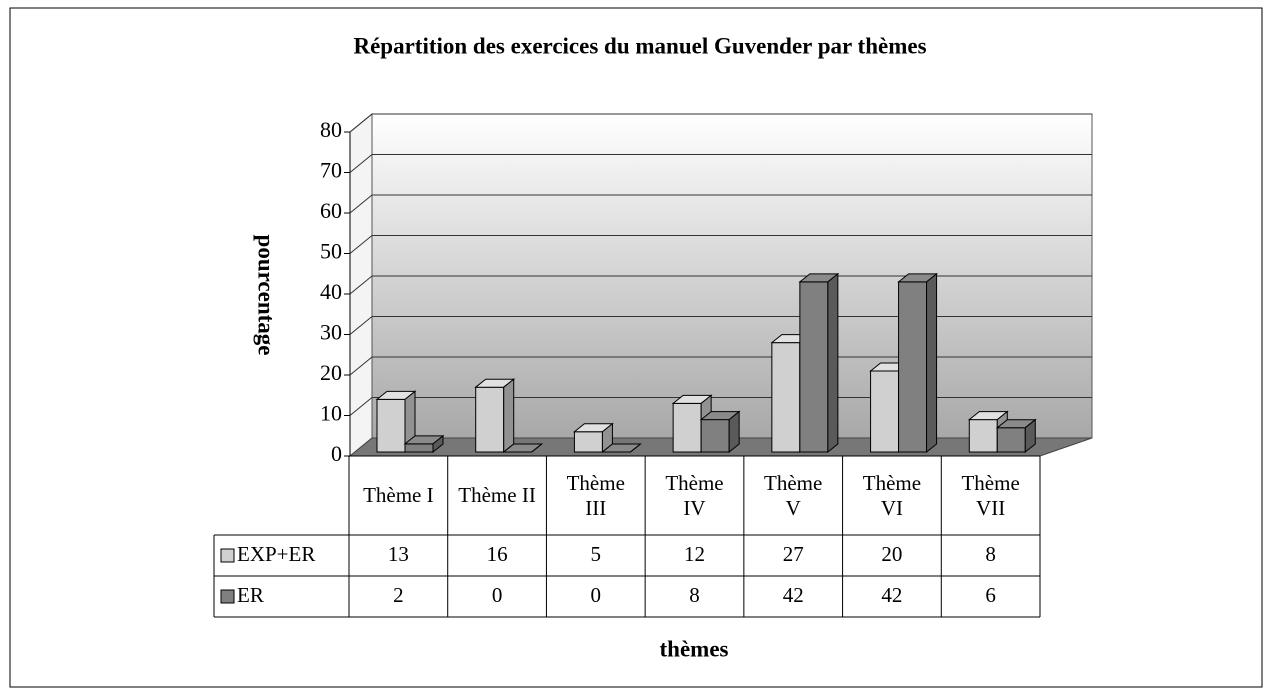  What do you see at coordinates (331, 251) in the screenshot?
I see `y-tick-label: 50` at bounding box center [331, 251].